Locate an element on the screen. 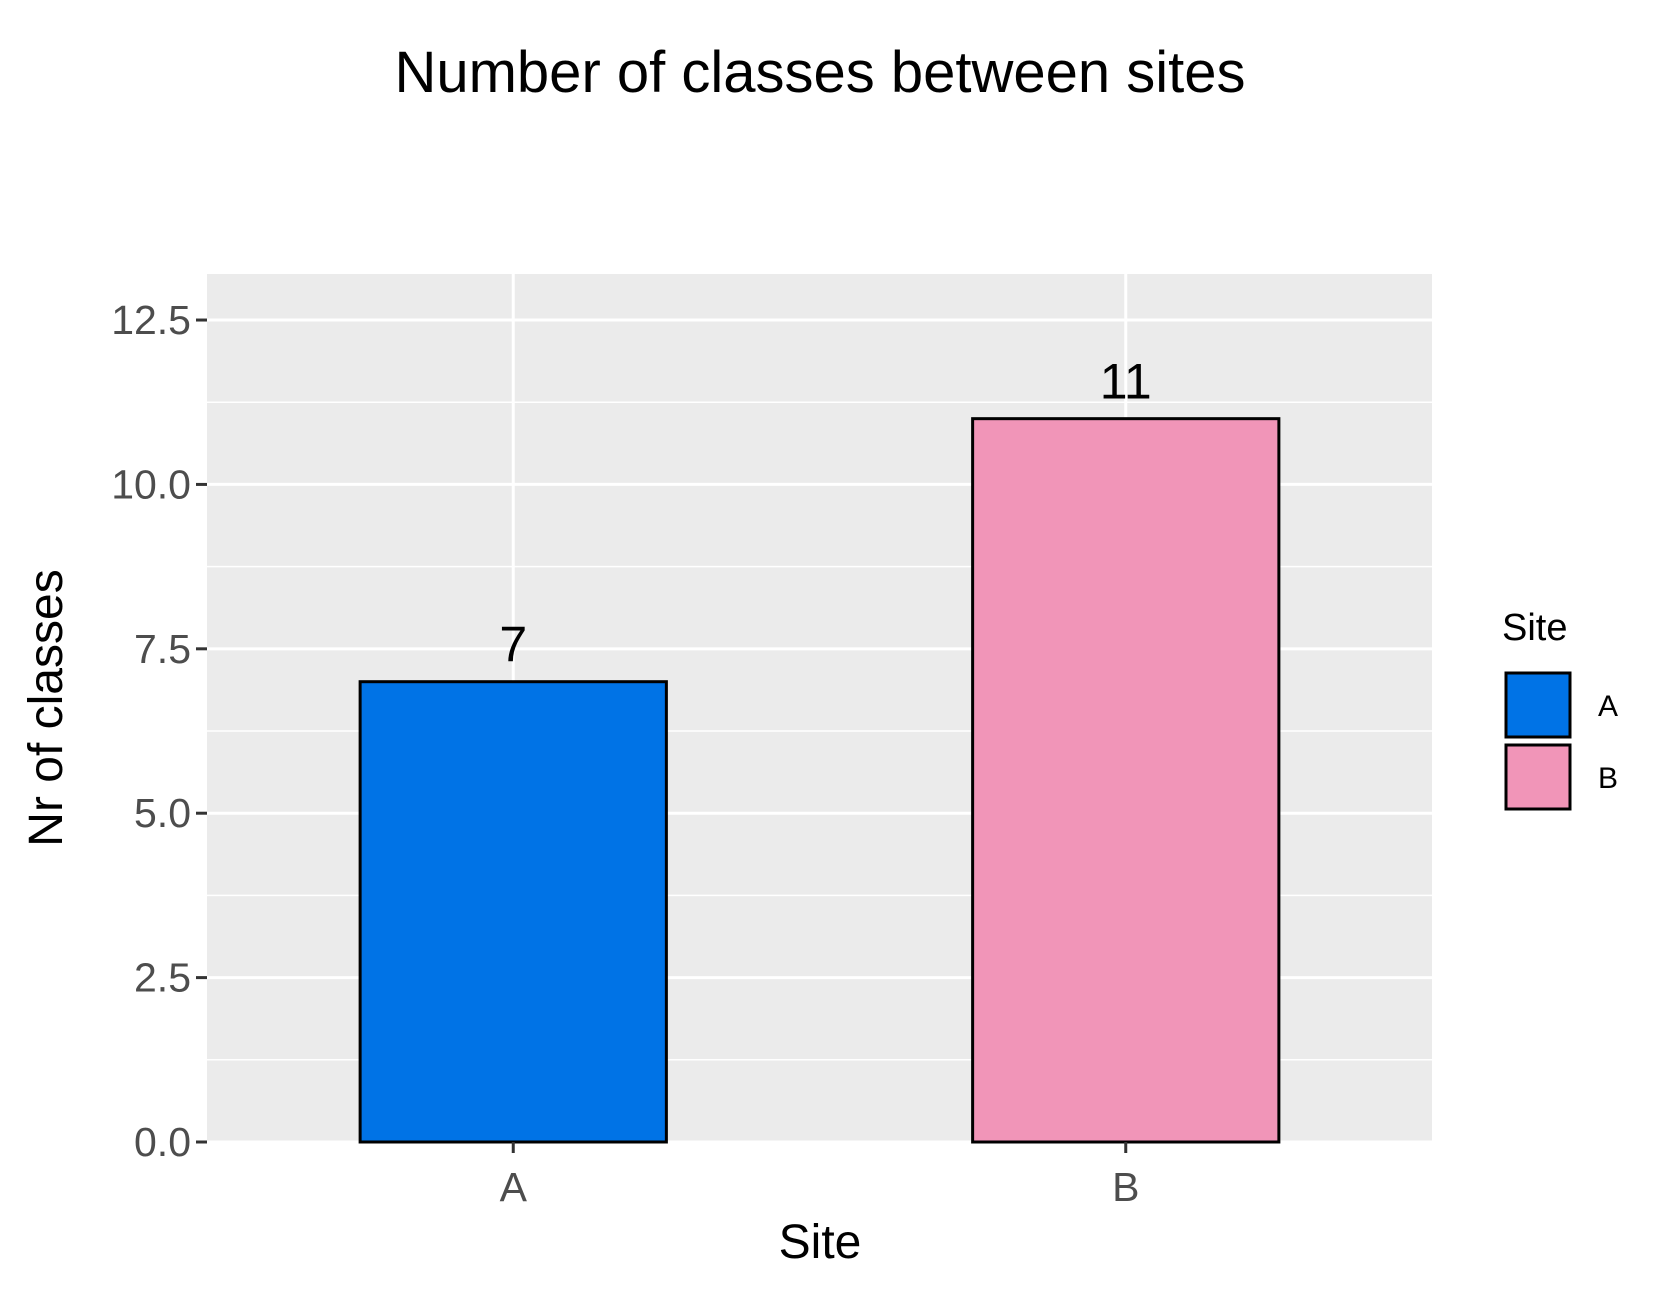 This screenshot has width=1661, height=1293. bar-A is located at coordinates (513, 912).